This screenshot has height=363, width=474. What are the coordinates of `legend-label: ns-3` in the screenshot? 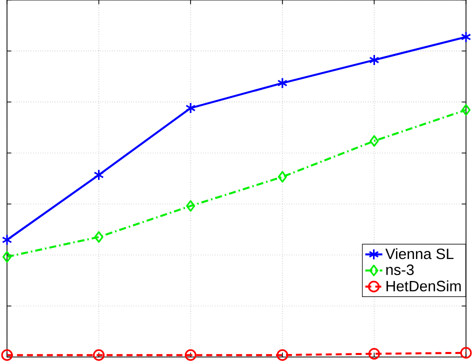 It's located at (400, 270).